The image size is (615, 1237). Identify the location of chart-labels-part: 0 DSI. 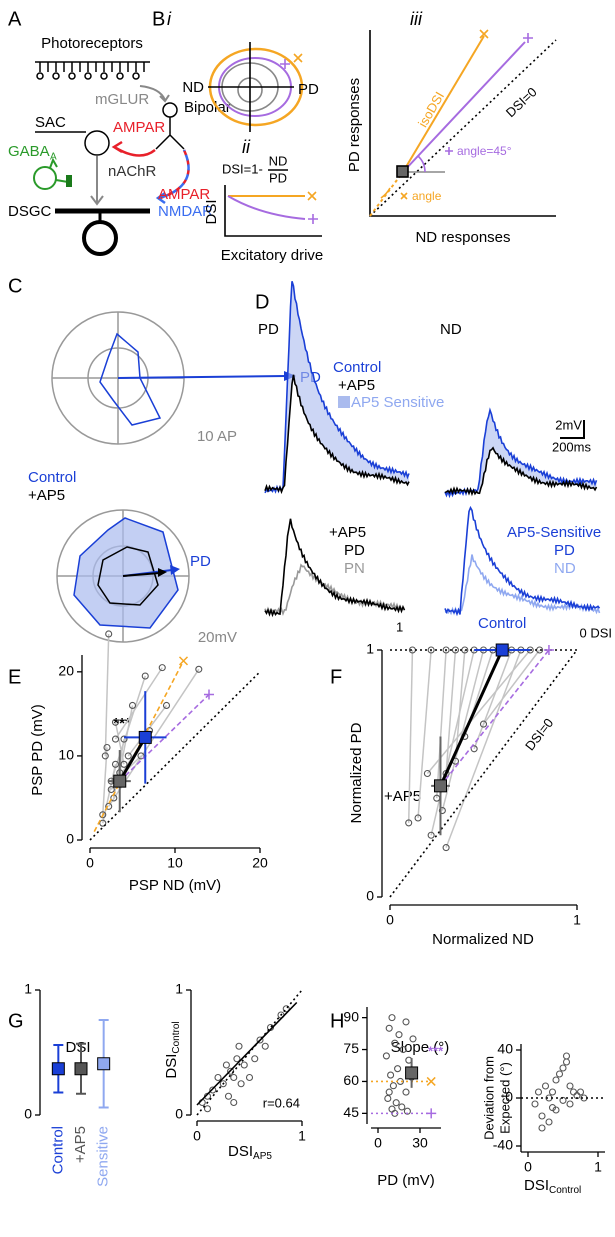
(595, 632).